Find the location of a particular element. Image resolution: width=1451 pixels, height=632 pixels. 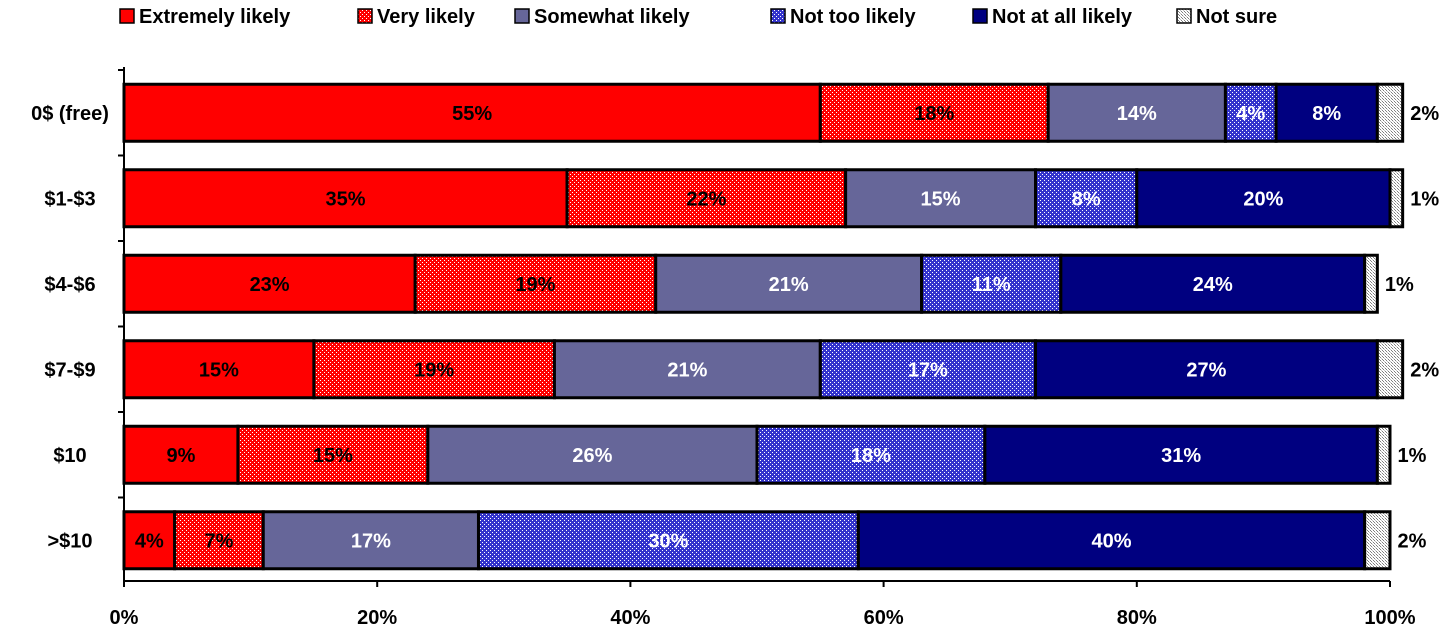

x-tick-label: 100% is located at coordinates (1389, 618).